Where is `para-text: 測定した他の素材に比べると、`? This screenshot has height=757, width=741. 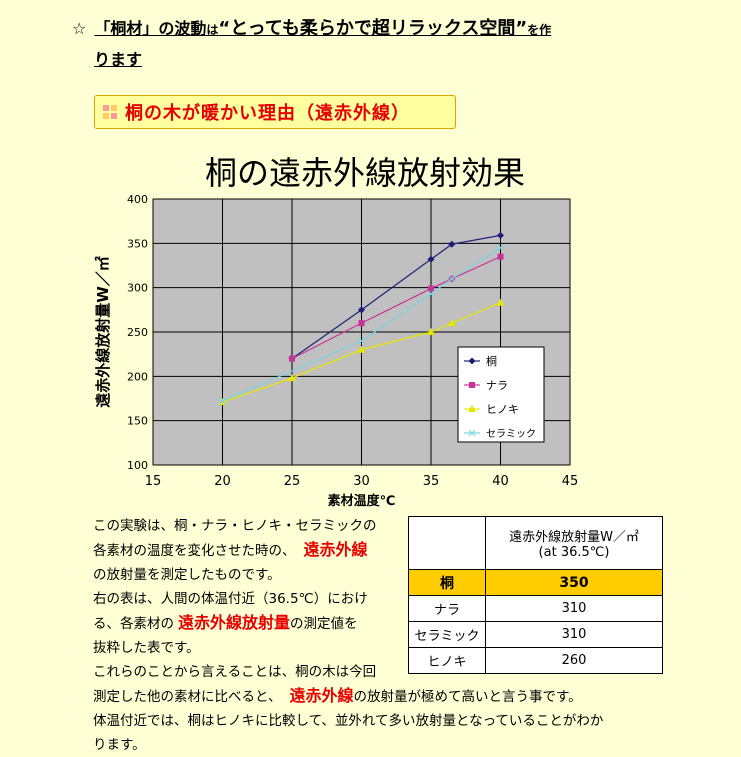 para-text: 測定した他の素材に比べると、 is located at coordinates (187, 697).